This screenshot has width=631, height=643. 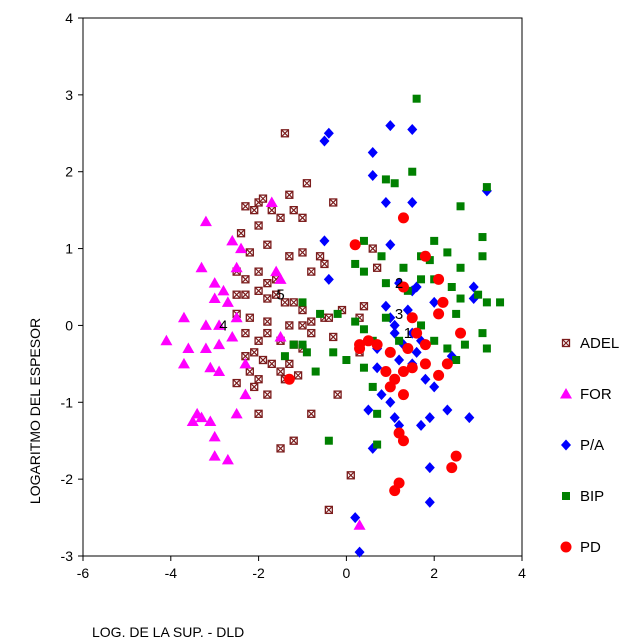 I want to click on x-tick-label: 2, so click(x=434, y=573).